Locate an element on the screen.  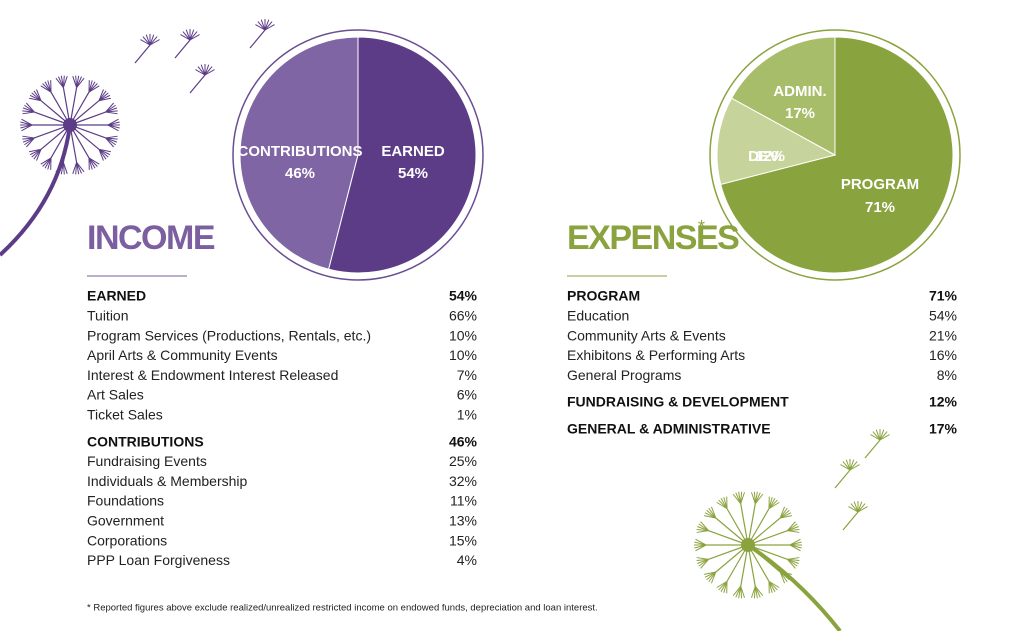
slice-value: 12% is located at coordinates (770, 156).